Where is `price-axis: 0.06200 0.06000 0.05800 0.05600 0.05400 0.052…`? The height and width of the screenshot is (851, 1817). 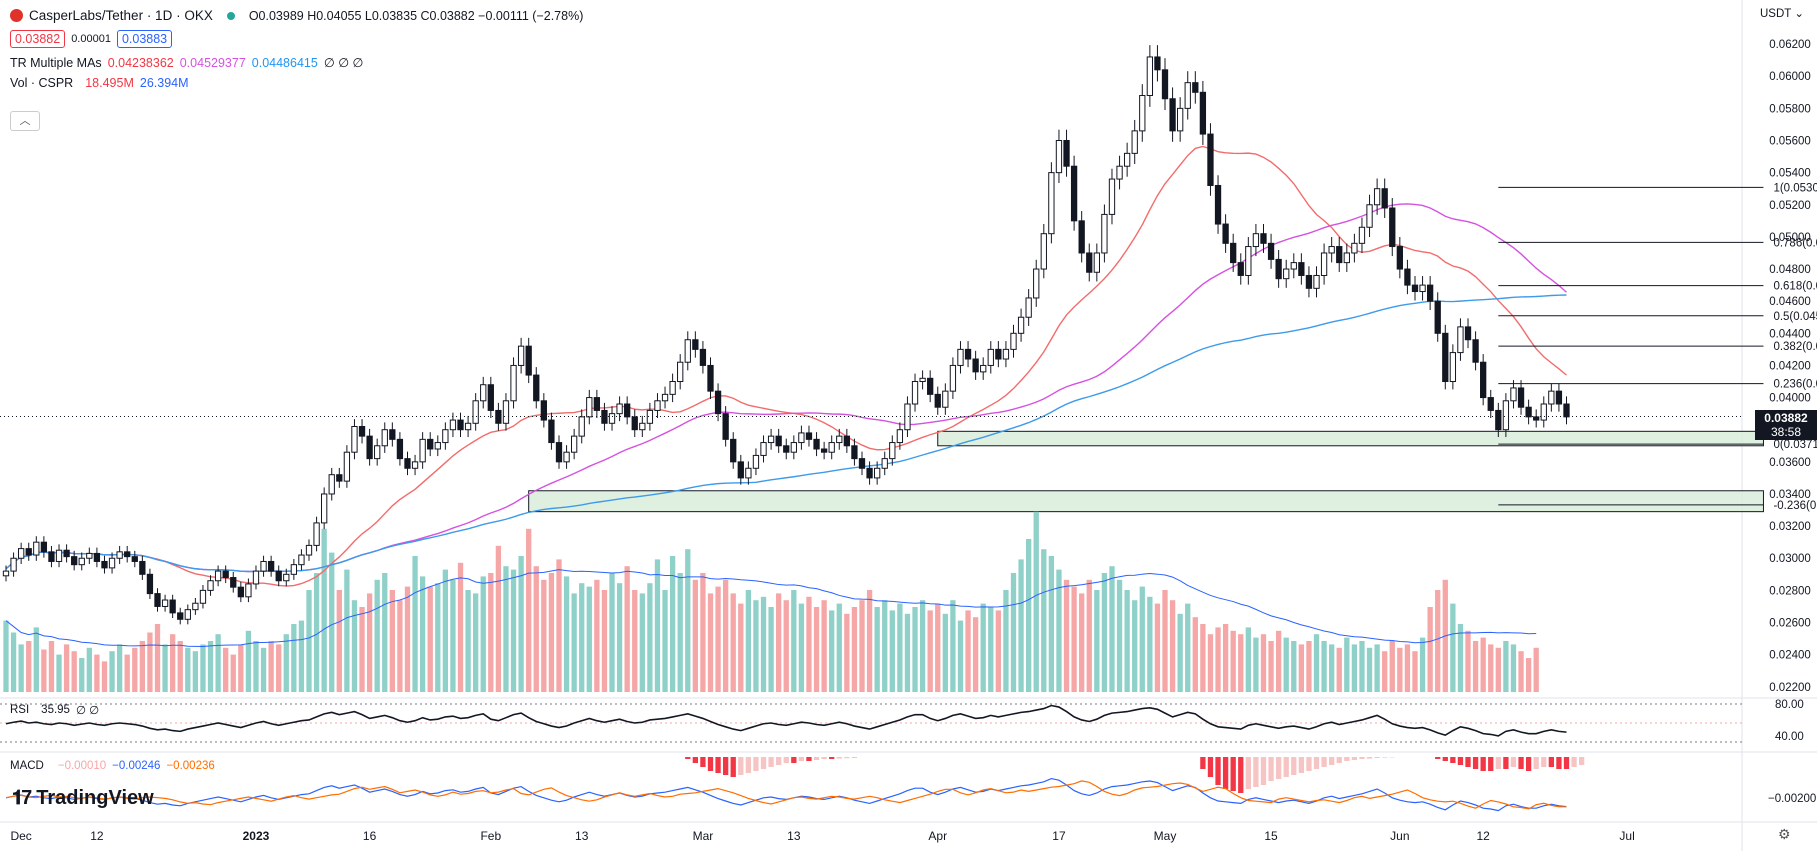
price-axis: 0.06200 0.06000 0.05800 0.05600 0.05400 0.052… is located at coordinates (1790, 366).